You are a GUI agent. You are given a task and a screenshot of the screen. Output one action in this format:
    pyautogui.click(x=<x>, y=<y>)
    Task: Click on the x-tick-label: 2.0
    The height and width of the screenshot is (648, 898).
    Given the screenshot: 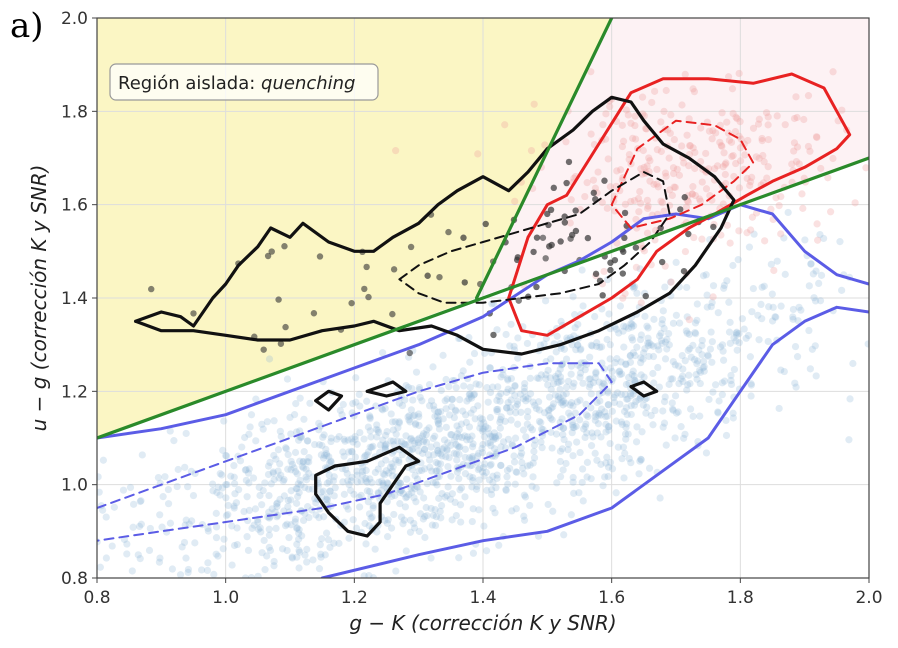 What is the action you would take?
    pyautogui.click(x=868, y=598)
    